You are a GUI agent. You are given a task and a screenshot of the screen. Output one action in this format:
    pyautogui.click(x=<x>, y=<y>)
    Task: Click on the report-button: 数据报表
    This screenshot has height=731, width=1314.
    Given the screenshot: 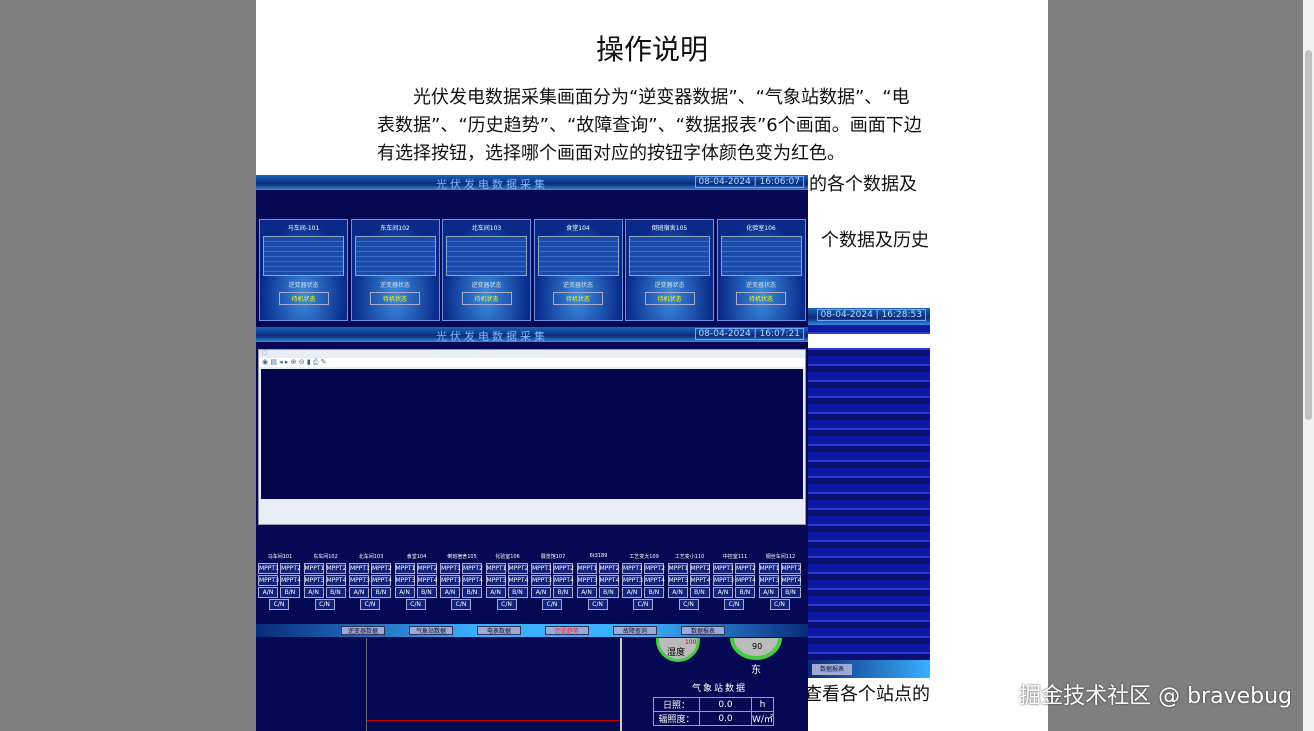 What is the action you would take?
    pyautogui.click(x=832, y=669)
    